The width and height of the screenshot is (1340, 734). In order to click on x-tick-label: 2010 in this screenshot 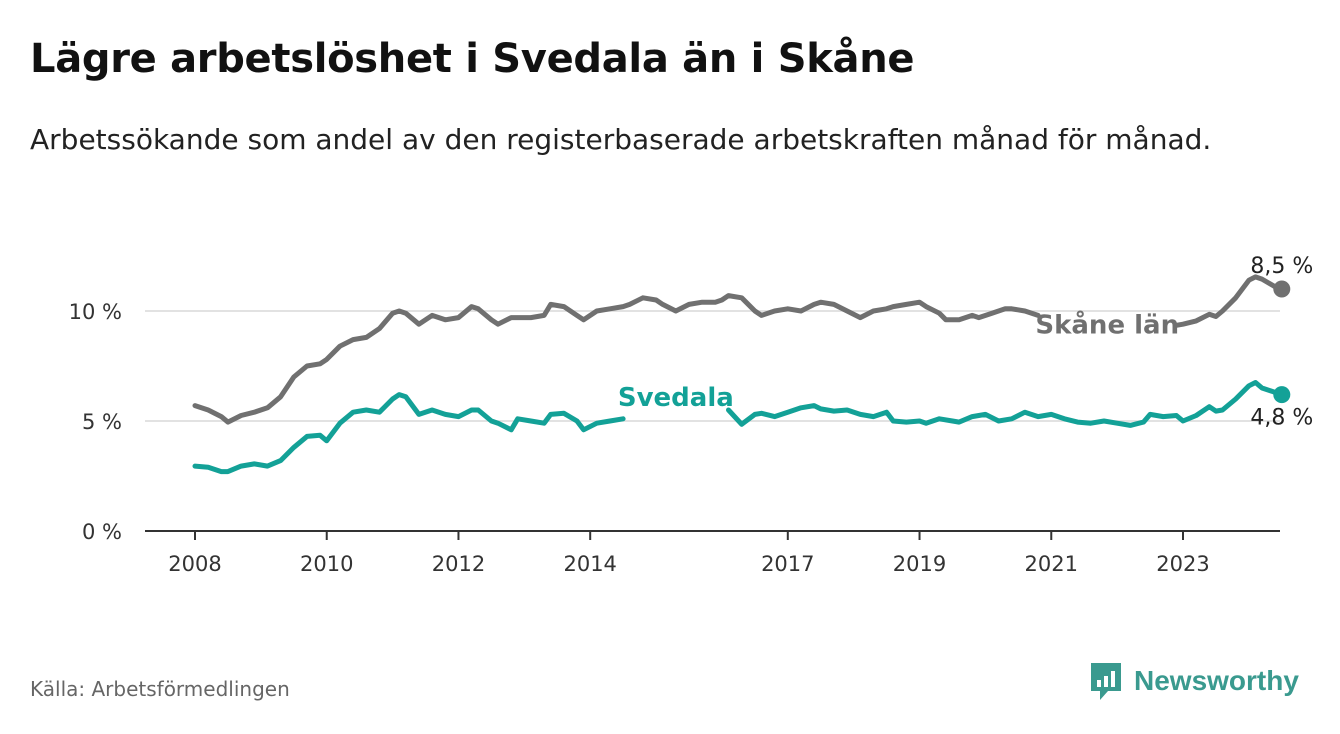, I will do `click(326, 564)`.